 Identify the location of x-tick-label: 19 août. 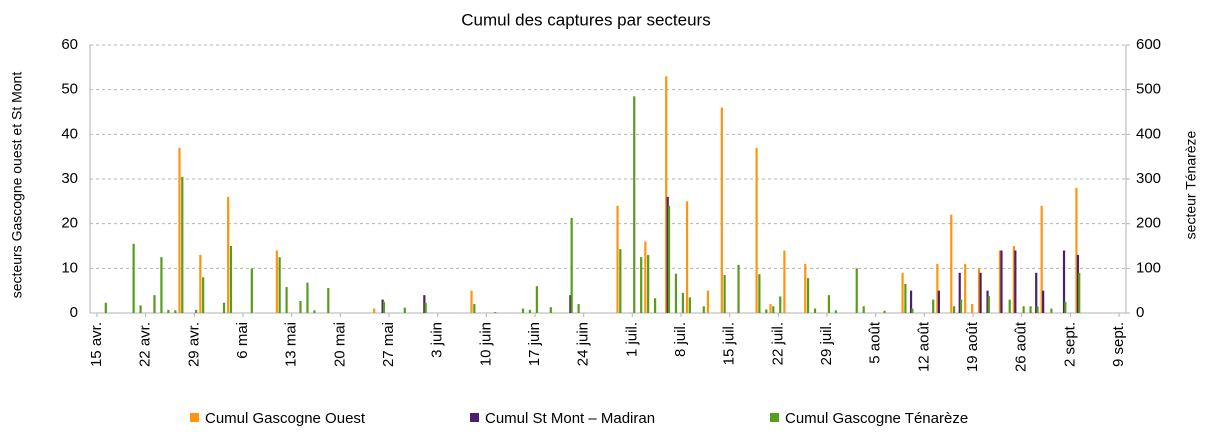
(972, 346).